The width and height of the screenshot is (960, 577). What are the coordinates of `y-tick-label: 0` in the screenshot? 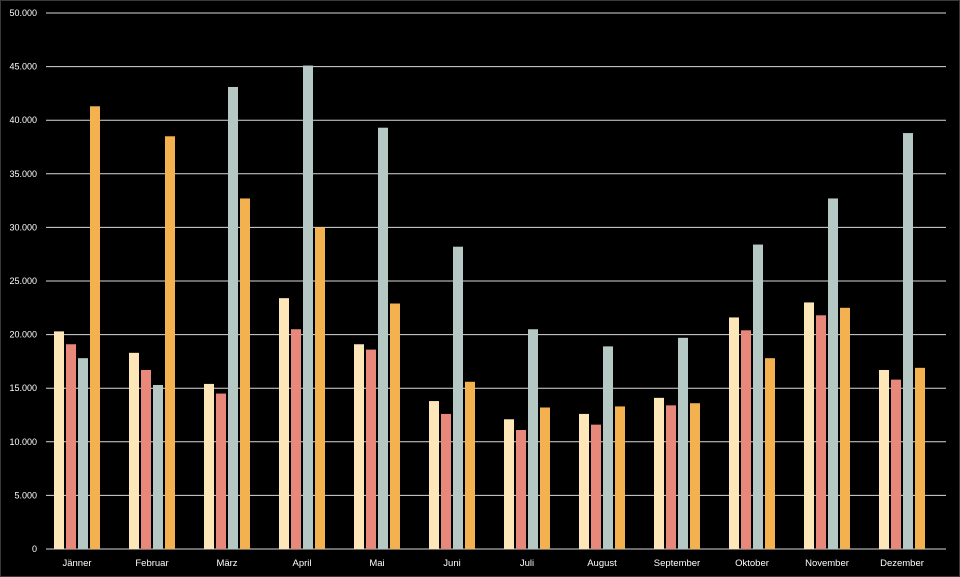 It's located at (34, 549).